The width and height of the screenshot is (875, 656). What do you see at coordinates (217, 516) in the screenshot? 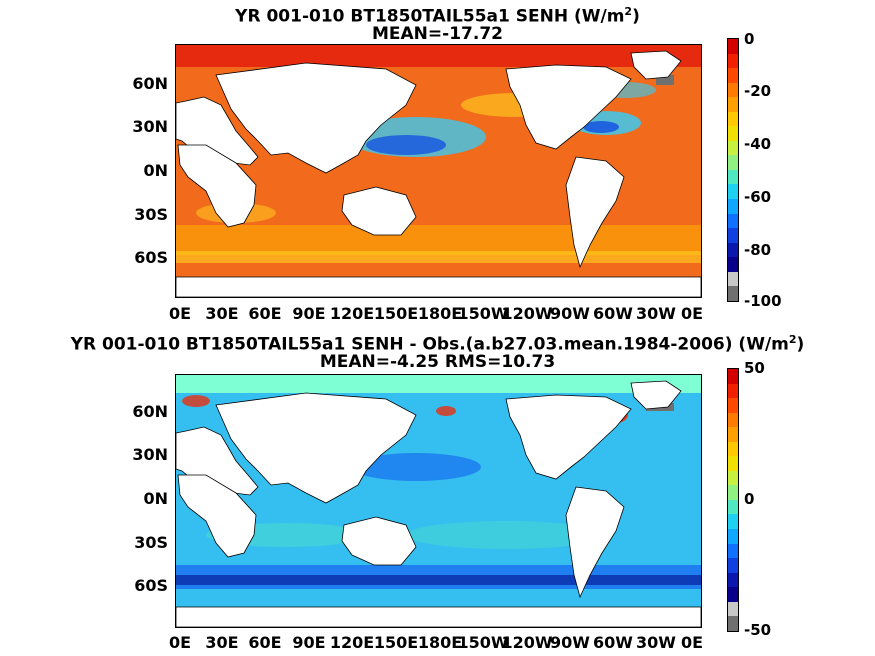
I see `africa-land` at bounding box center [217, 516].